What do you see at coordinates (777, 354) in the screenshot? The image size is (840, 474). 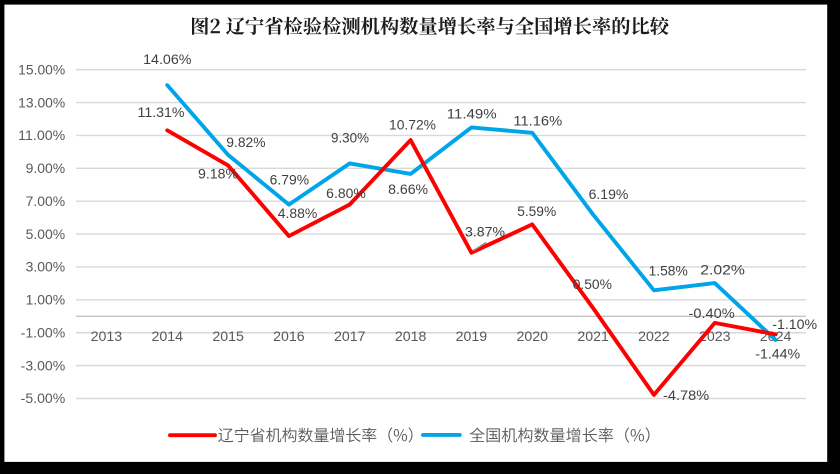 I see `svg-text: -1.44%` at bounding box center [777, 354].